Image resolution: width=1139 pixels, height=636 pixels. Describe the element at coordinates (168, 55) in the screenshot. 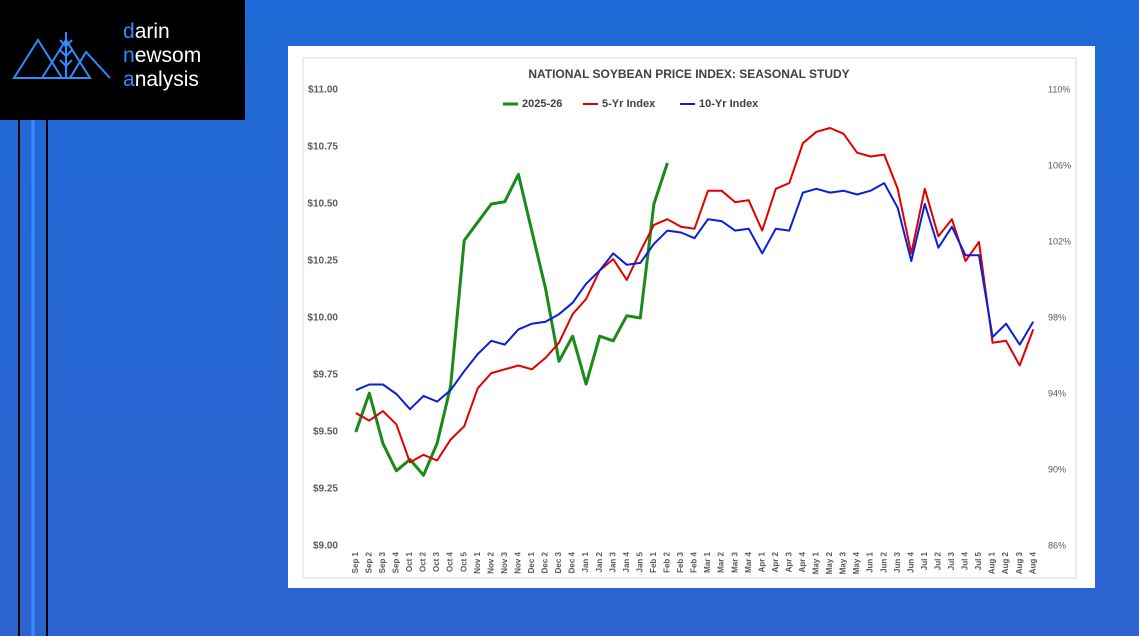

I see `logo-part: ewsom` at that location.